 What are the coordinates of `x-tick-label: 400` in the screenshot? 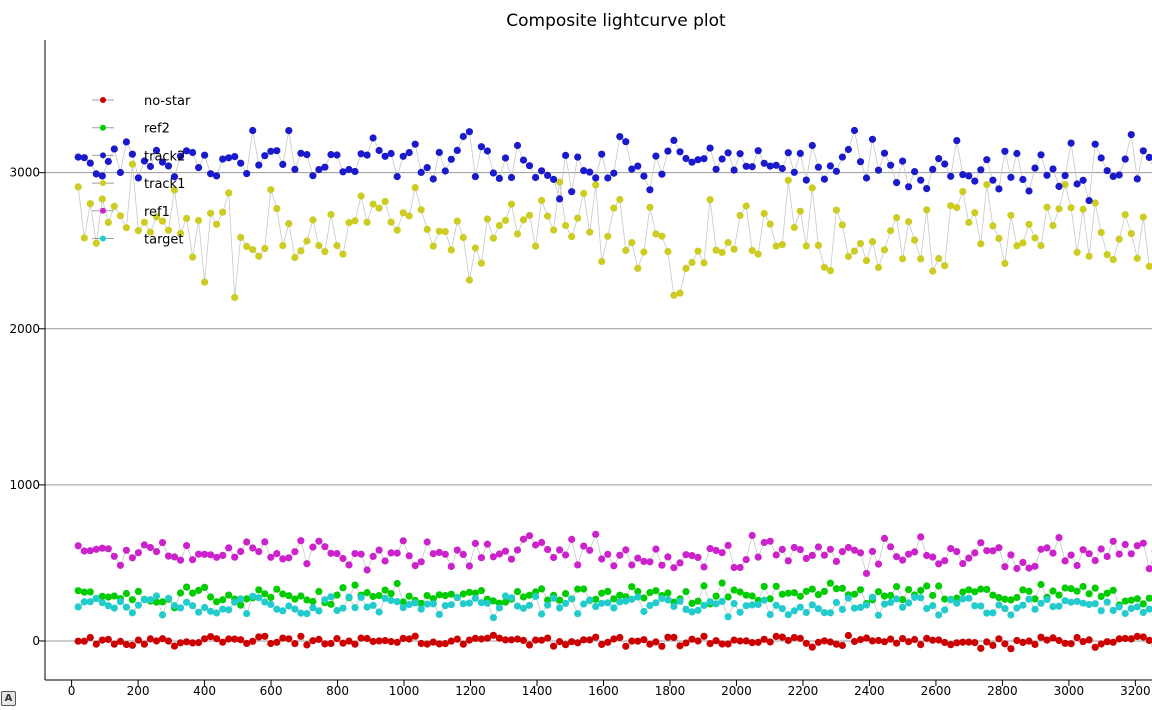 It's located at (204, 691).